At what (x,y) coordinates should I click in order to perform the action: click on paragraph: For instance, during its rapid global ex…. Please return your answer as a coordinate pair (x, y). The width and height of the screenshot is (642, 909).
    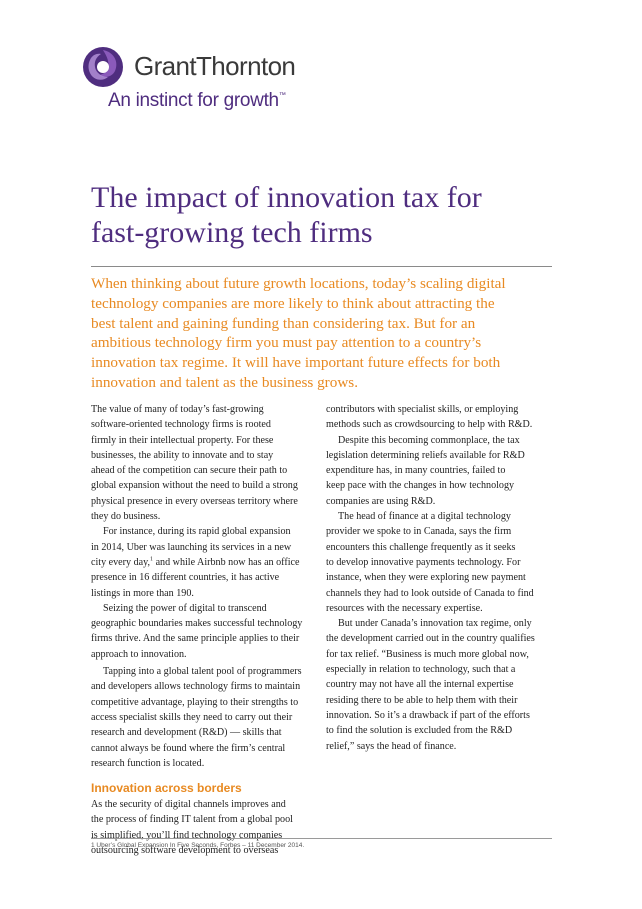
    Looking at the image, I should click on (195, 562).